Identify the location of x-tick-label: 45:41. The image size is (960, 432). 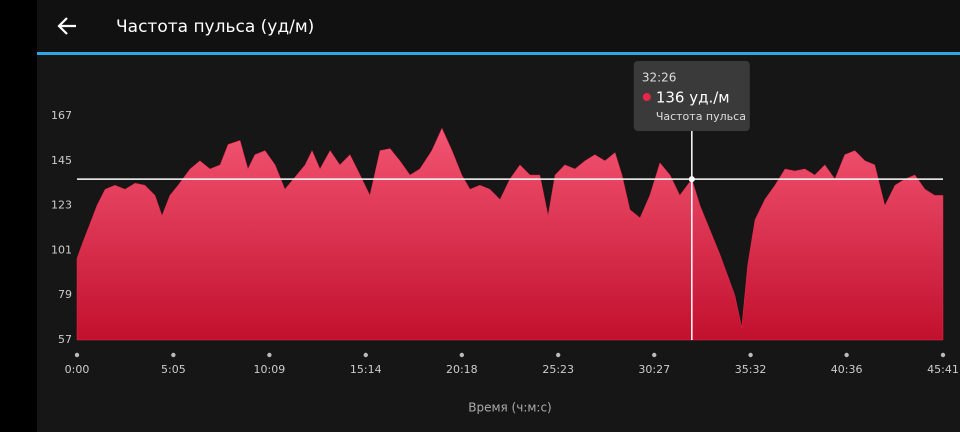
(943, 369).